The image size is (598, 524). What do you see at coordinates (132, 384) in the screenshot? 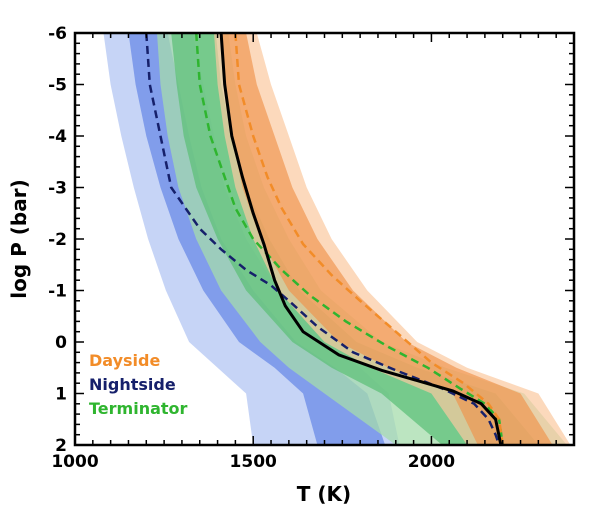
I see `legend-entry-nightside: Nightside` at bounding box center [132, 384].